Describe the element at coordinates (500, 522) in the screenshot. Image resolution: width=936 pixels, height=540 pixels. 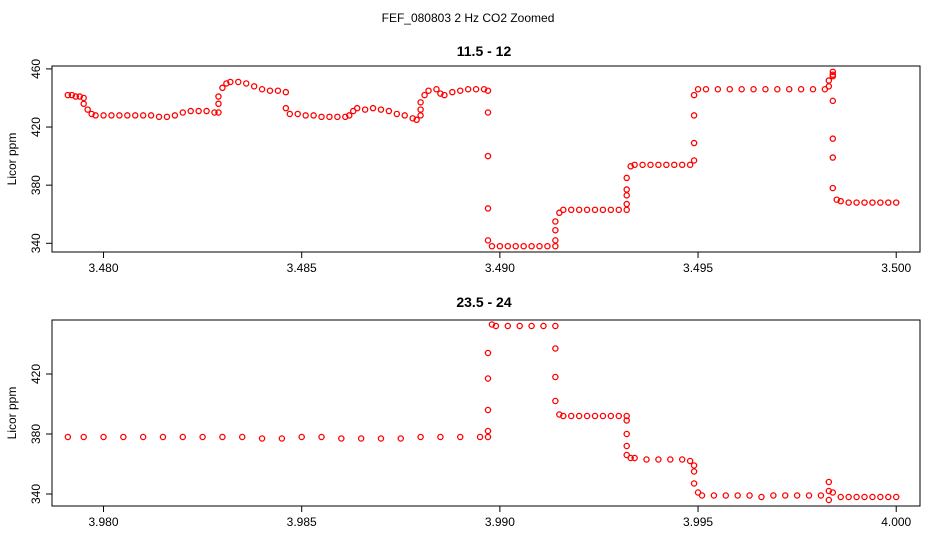
I see `panel-2-x-tick-label: 3.990` at that location.